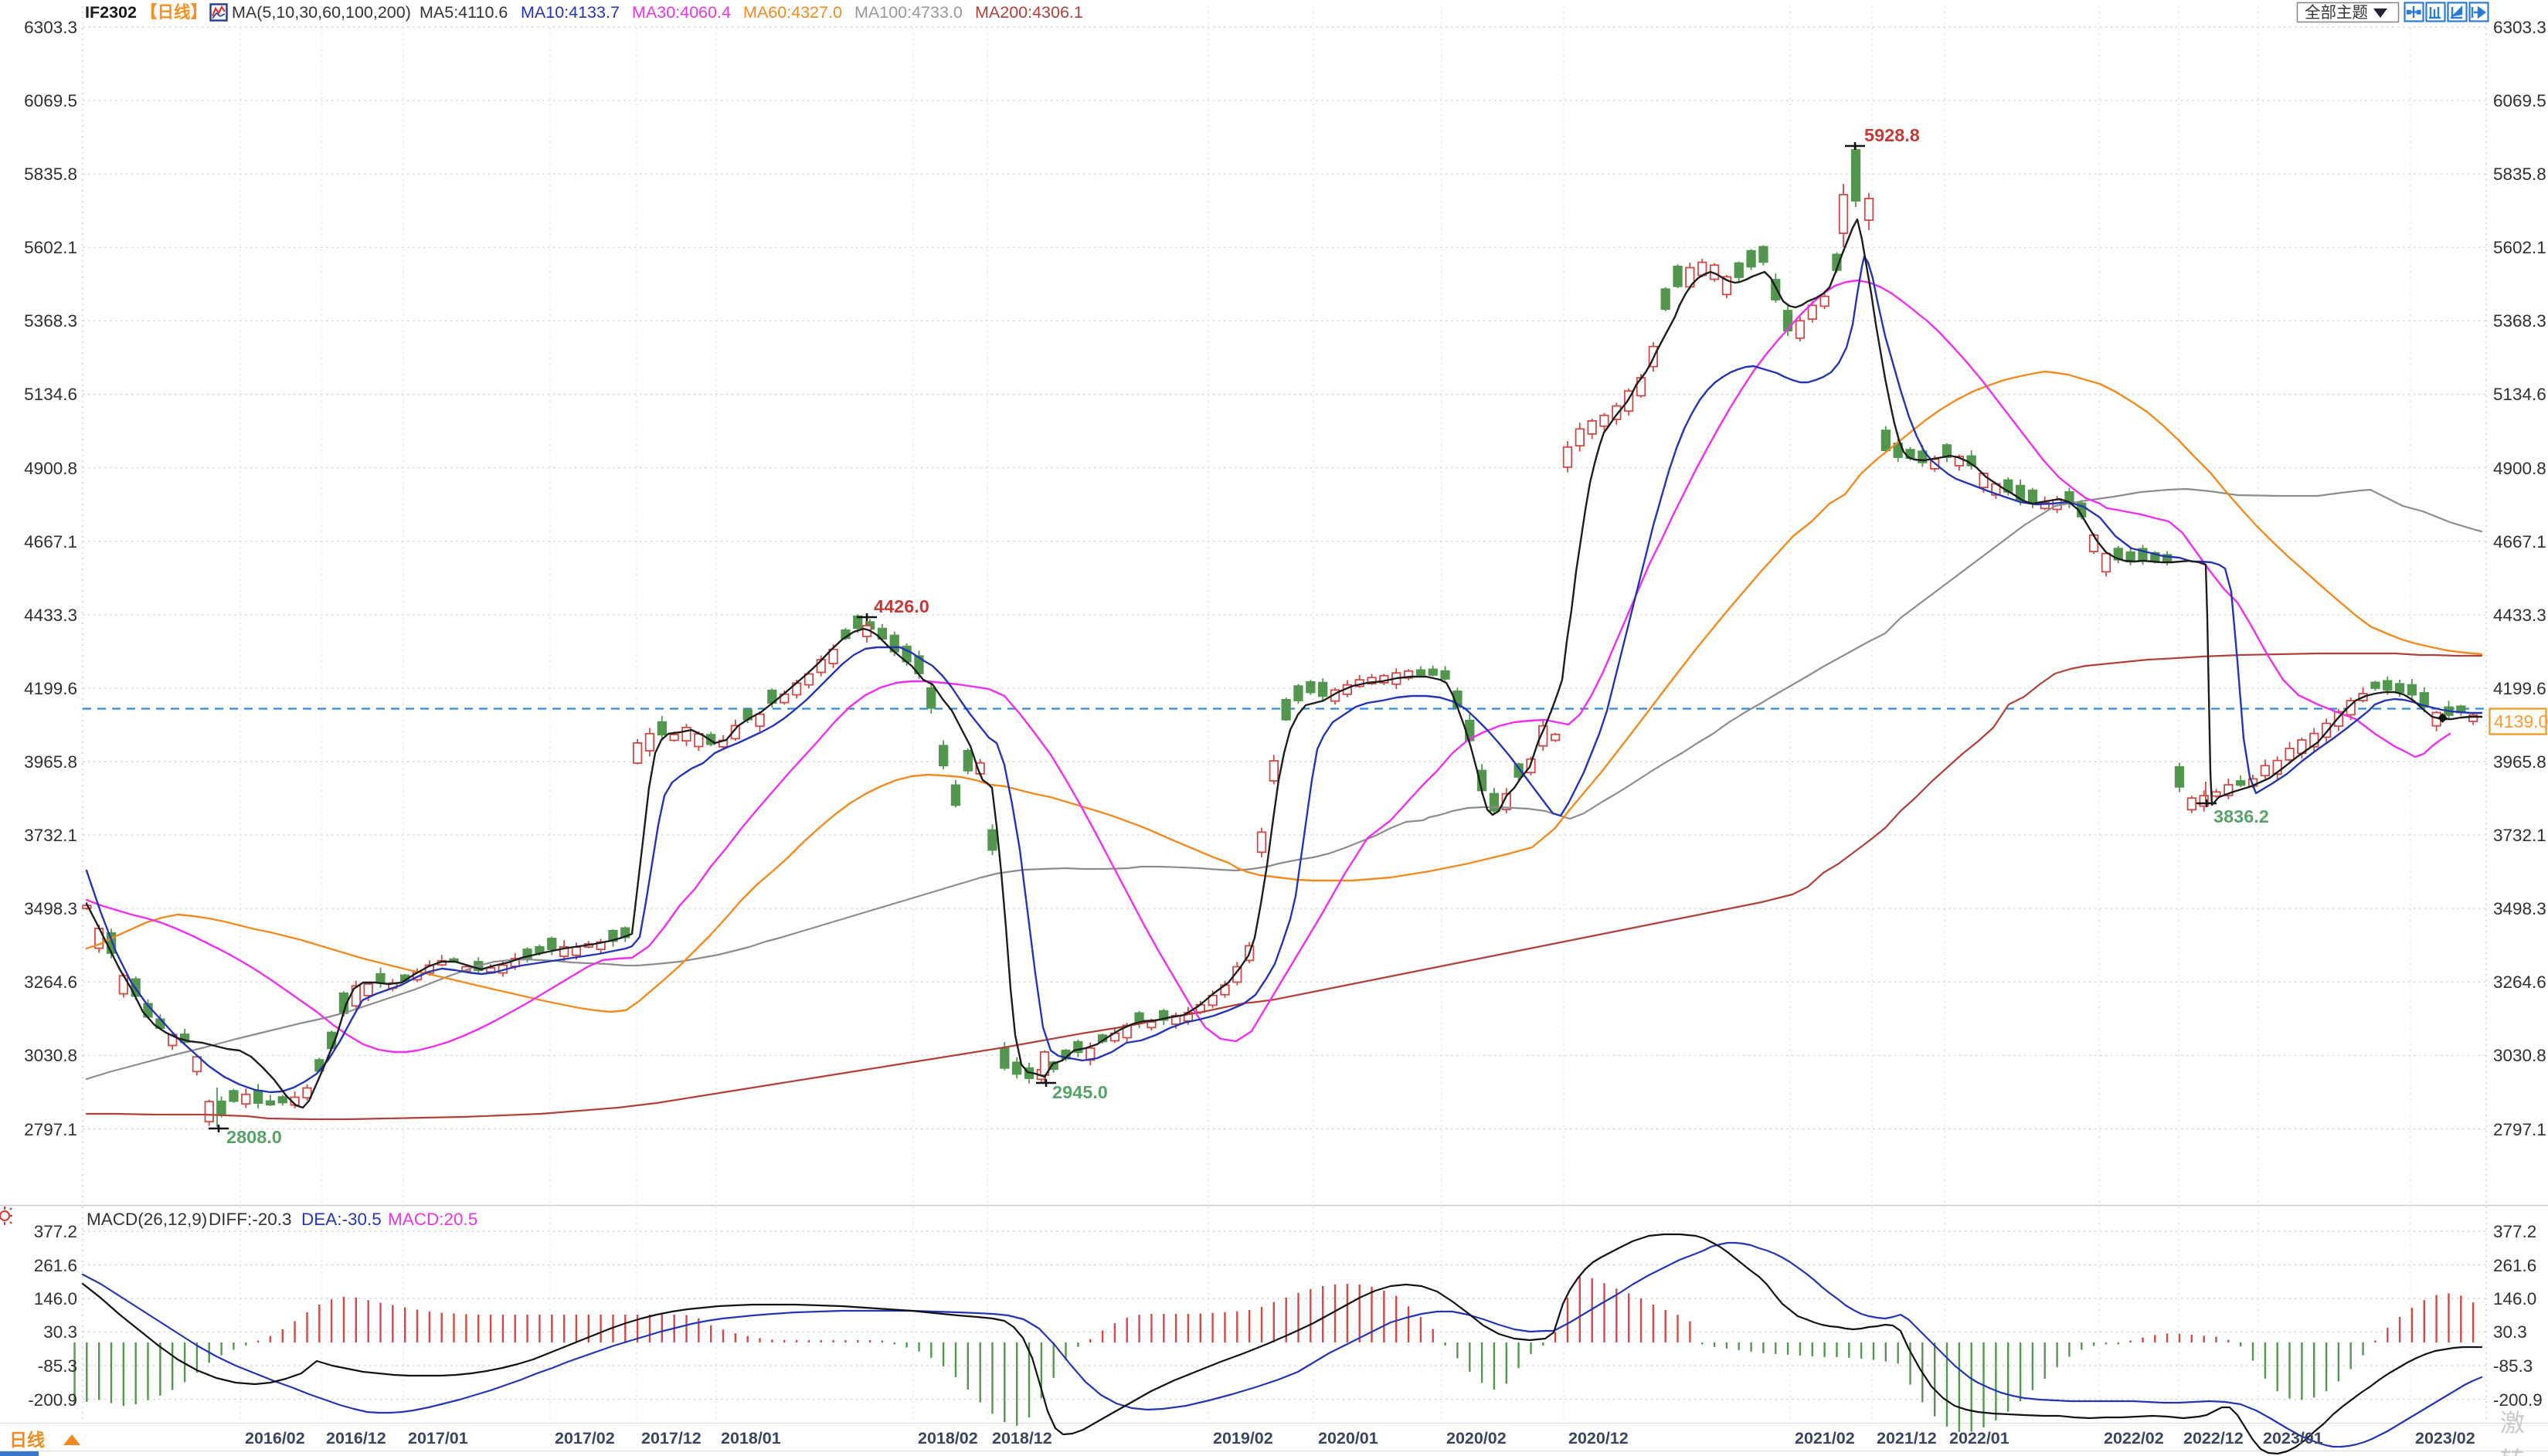  I want to click on svg-text: 2022/01, so click(1980, 1438).